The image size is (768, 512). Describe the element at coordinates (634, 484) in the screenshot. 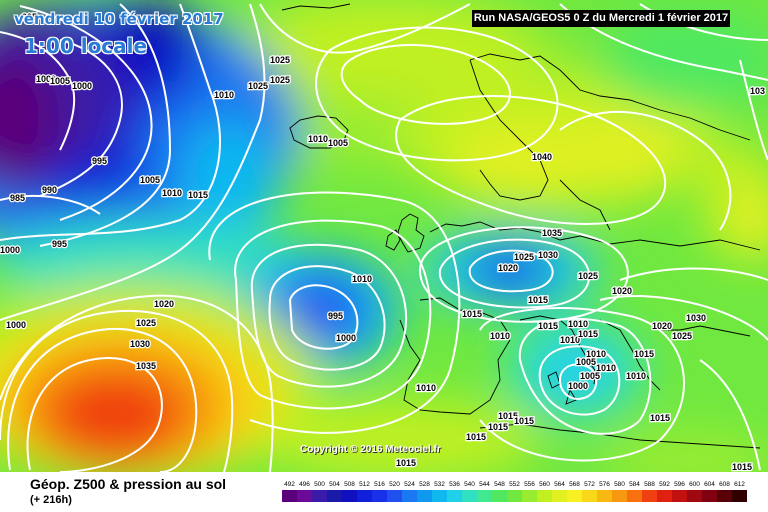

I see `legend-tick-label: 584` at that location.